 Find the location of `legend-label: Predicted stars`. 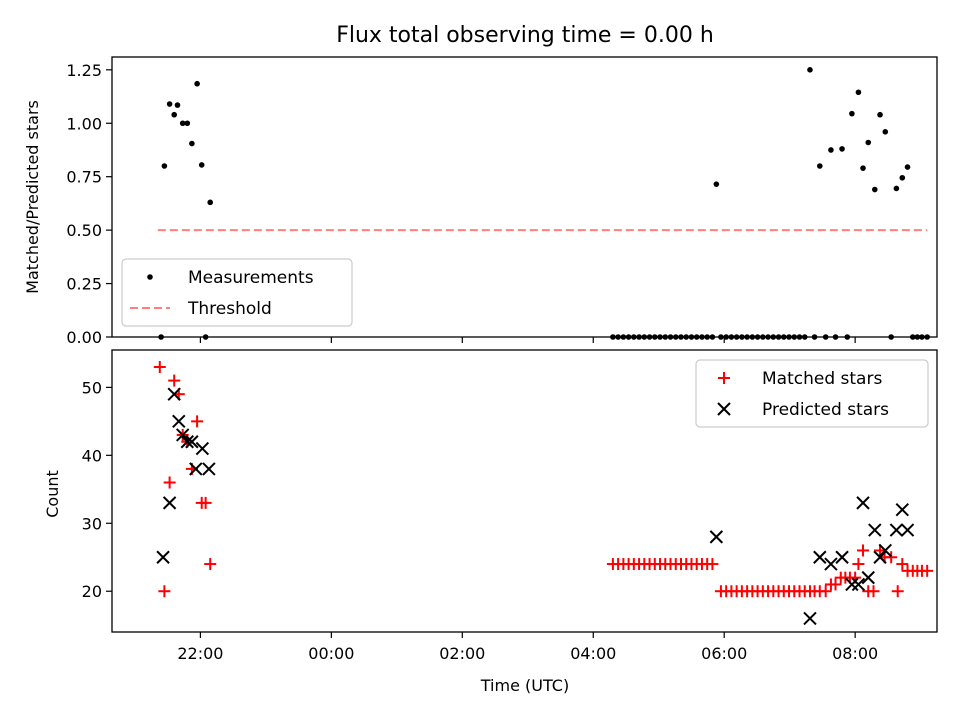

legend-label: Predicted stars is located at coordinates (825, 410).